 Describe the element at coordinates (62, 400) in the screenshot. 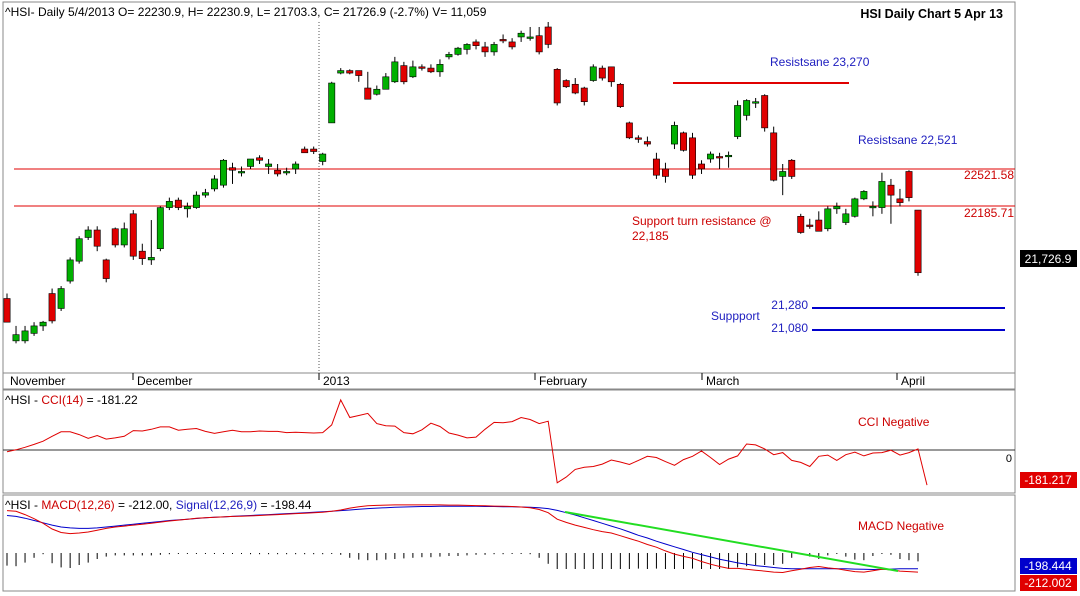

I see `cci-label-name: CCI(14)` at that location.